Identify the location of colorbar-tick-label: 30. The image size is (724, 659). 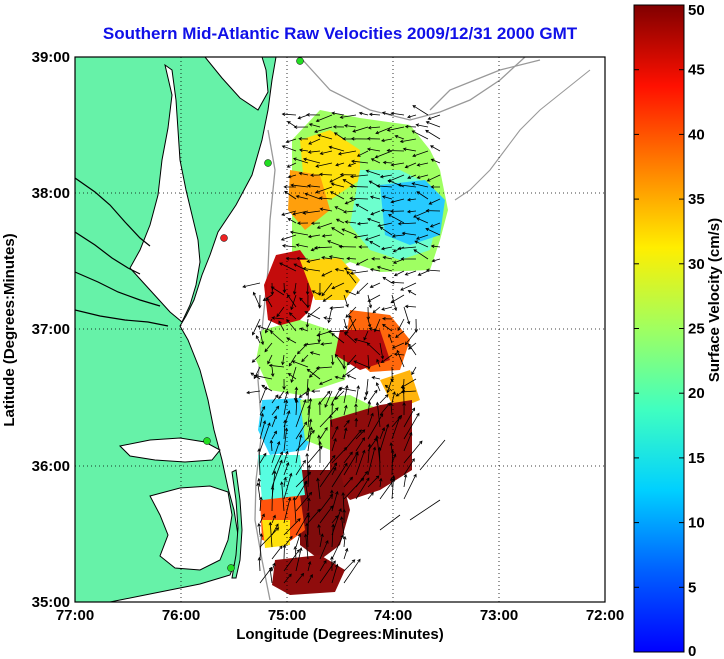
(696, 264).